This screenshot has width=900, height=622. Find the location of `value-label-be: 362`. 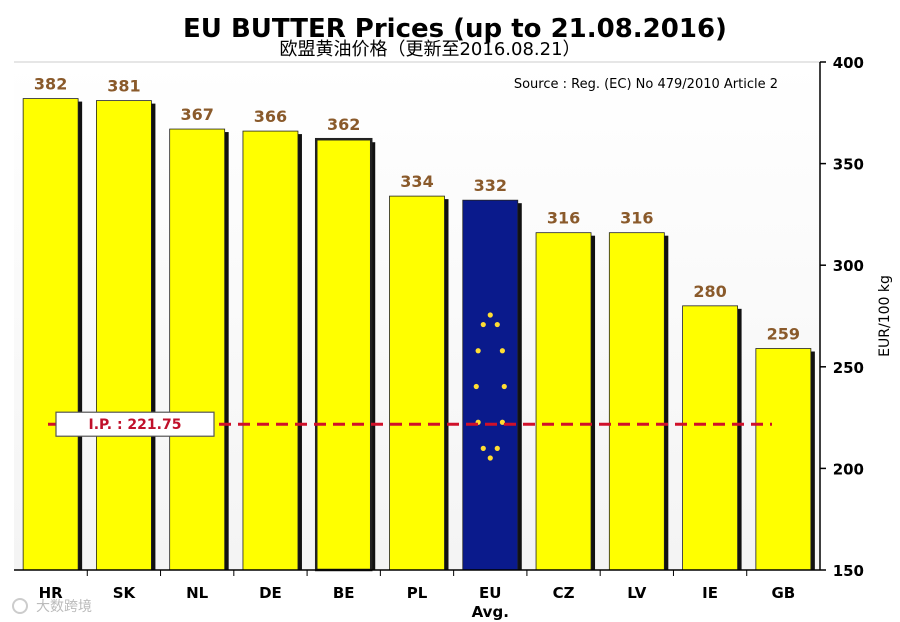

value-label-be: 362 is located at coordinates (343, 124).